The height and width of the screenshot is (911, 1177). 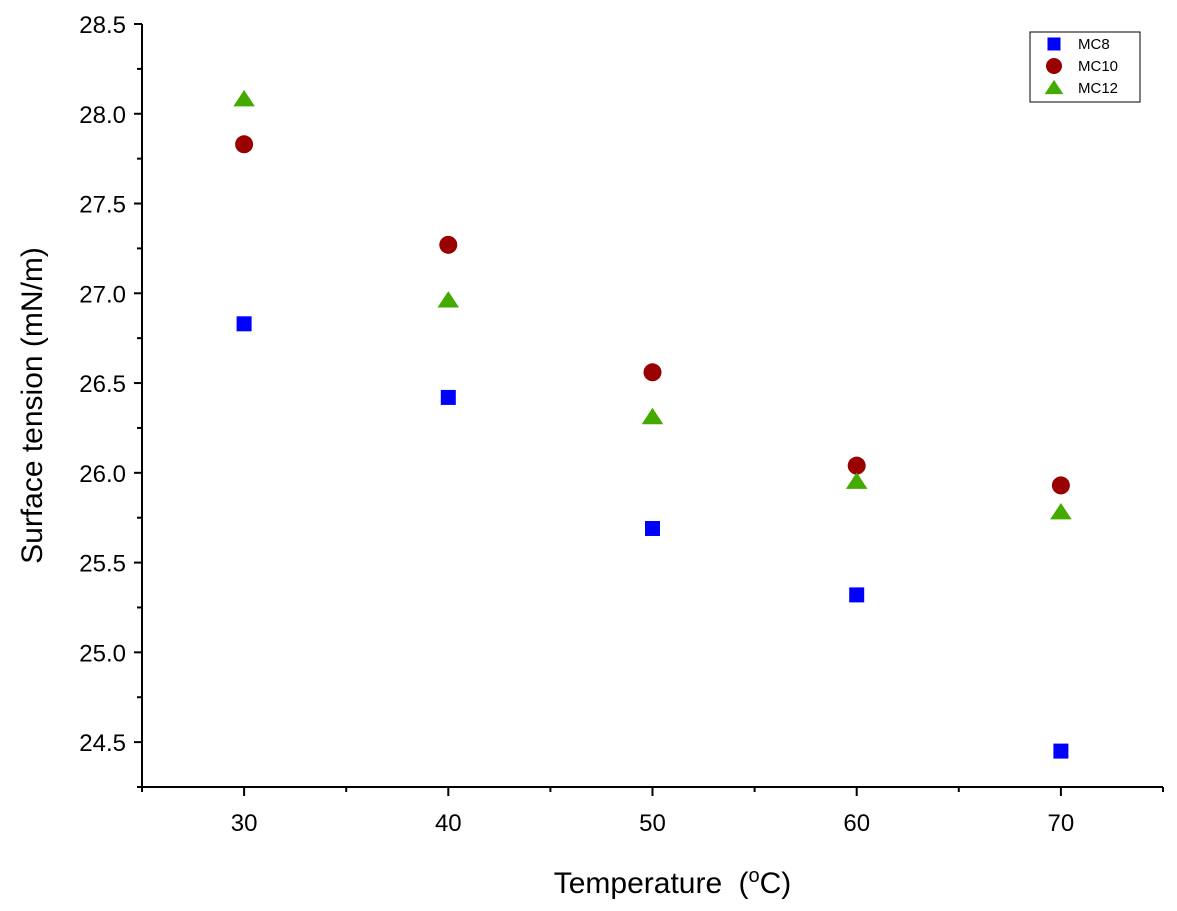 I want to click on x-tick-label: 40, so click(x=448, y=823).